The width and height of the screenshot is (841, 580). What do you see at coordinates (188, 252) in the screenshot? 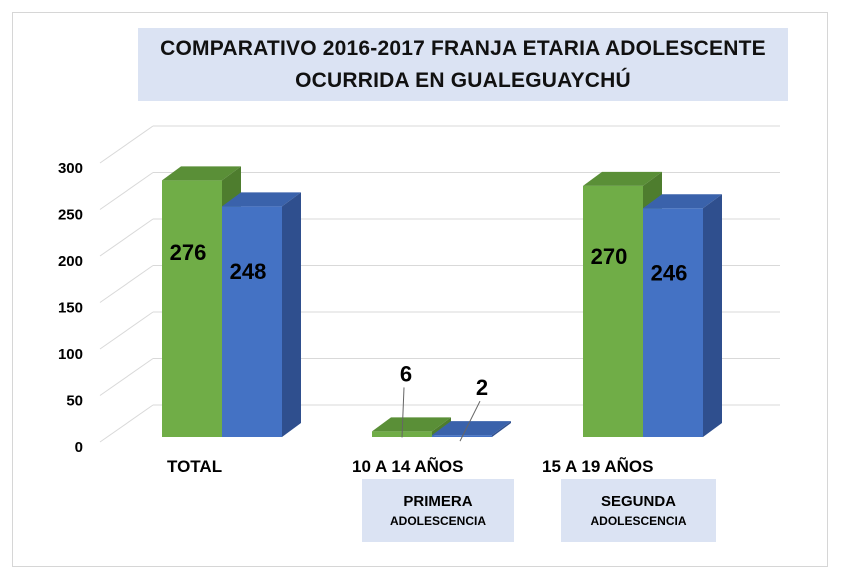
I see `data-label: 276` at bounding box center [188, 252].